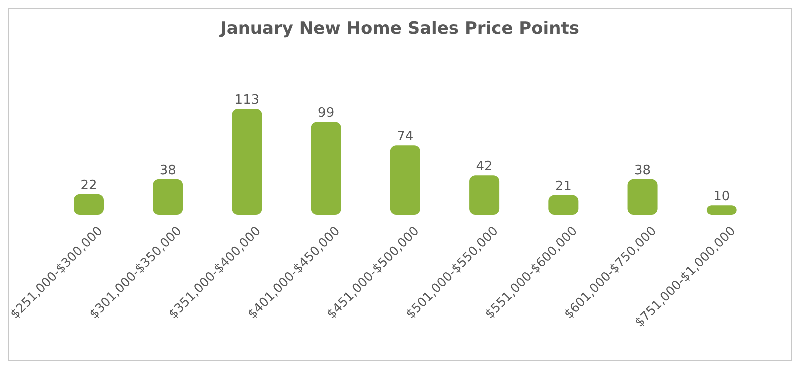 The height and width of the screenshot is (369, 800). I want to click on data-label: 42, so click(484, 167).